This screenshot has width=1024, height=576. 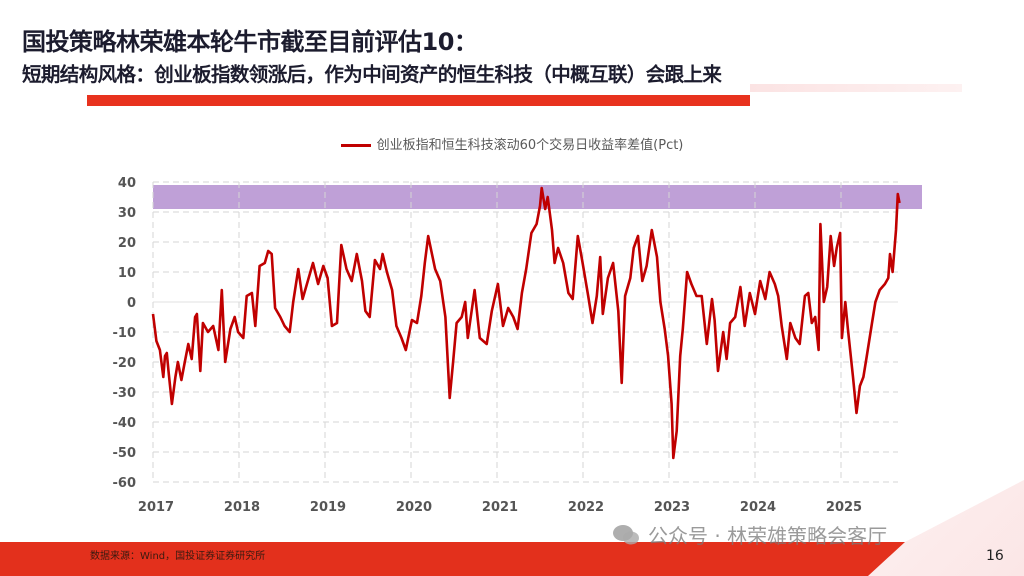 I want to click on x-tick-label: 2021, so click(x=500, y=507).